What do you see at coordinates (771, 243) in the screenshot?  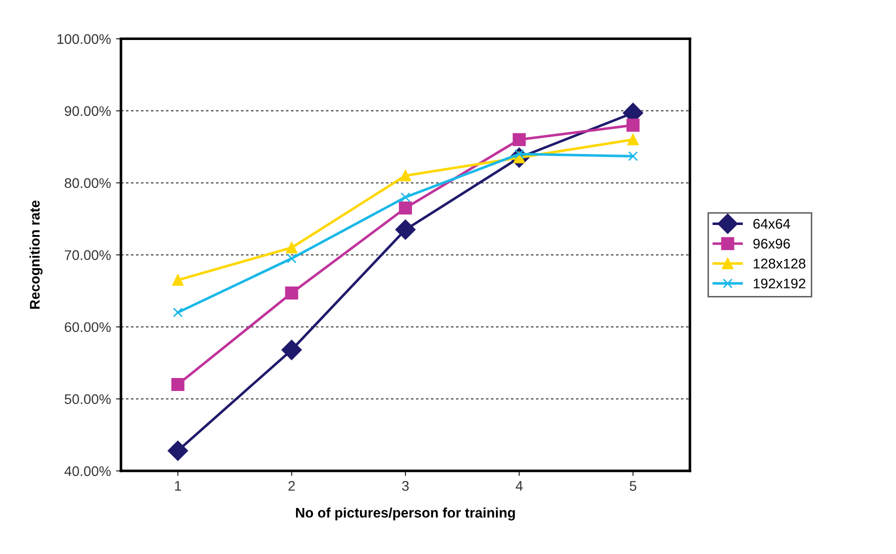 I see `legend-label: 96x96` at bounding box center [771, 243].